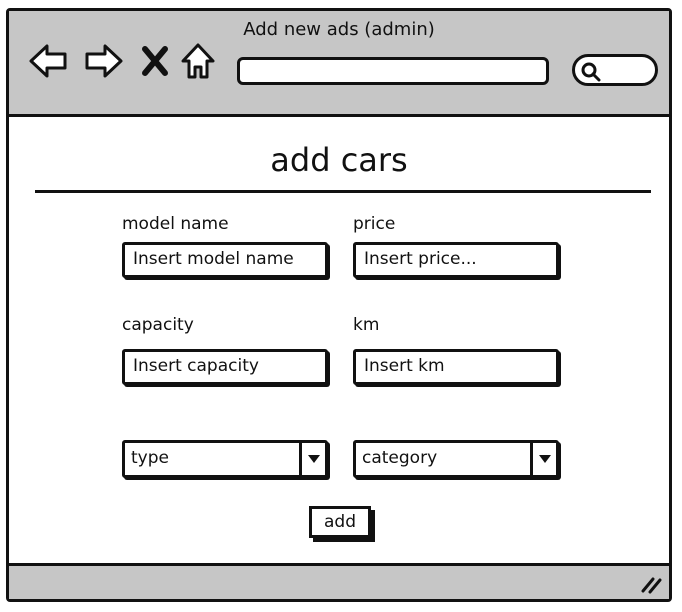 This screenshot has width=682, height=612. Describe the element at coordinates (456, 459) in the screenshot. I see `category-select: category` at that location.